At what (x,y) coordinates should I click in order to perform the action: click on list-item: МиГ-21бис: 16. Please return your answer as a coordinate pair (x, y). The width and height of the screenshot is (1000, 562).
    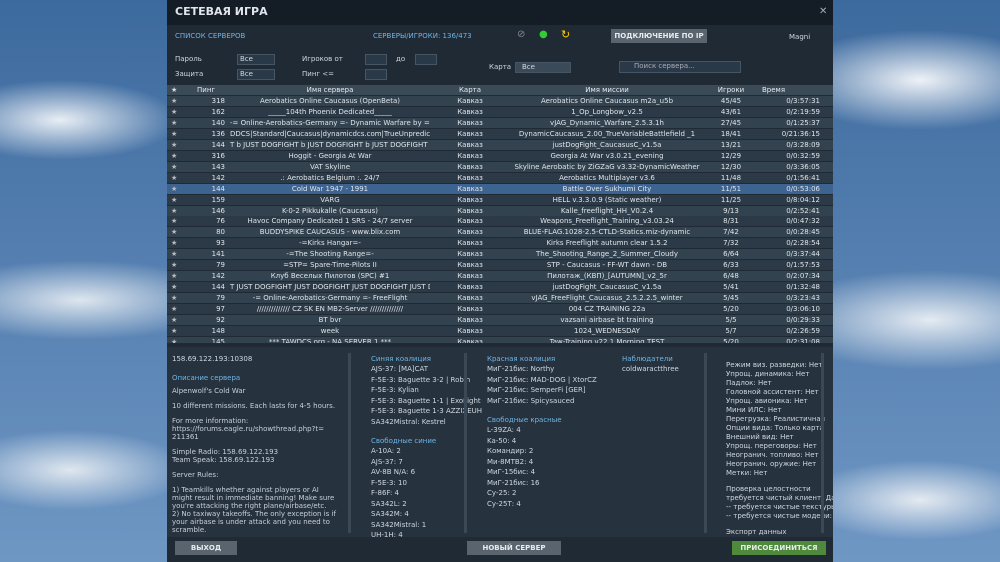
    Looking at the image, I should click on (513, 482).